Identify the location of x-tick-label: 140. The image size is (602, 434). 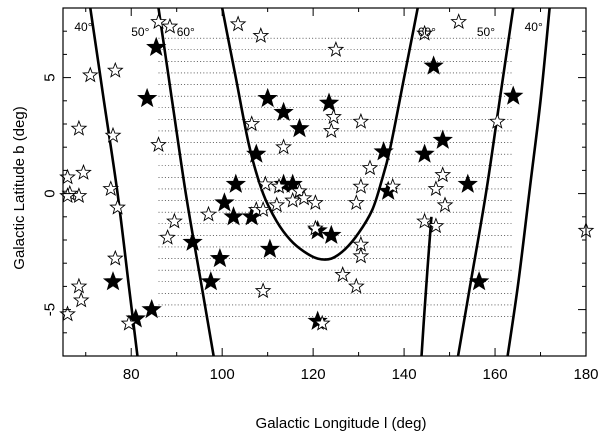
(404, 374).